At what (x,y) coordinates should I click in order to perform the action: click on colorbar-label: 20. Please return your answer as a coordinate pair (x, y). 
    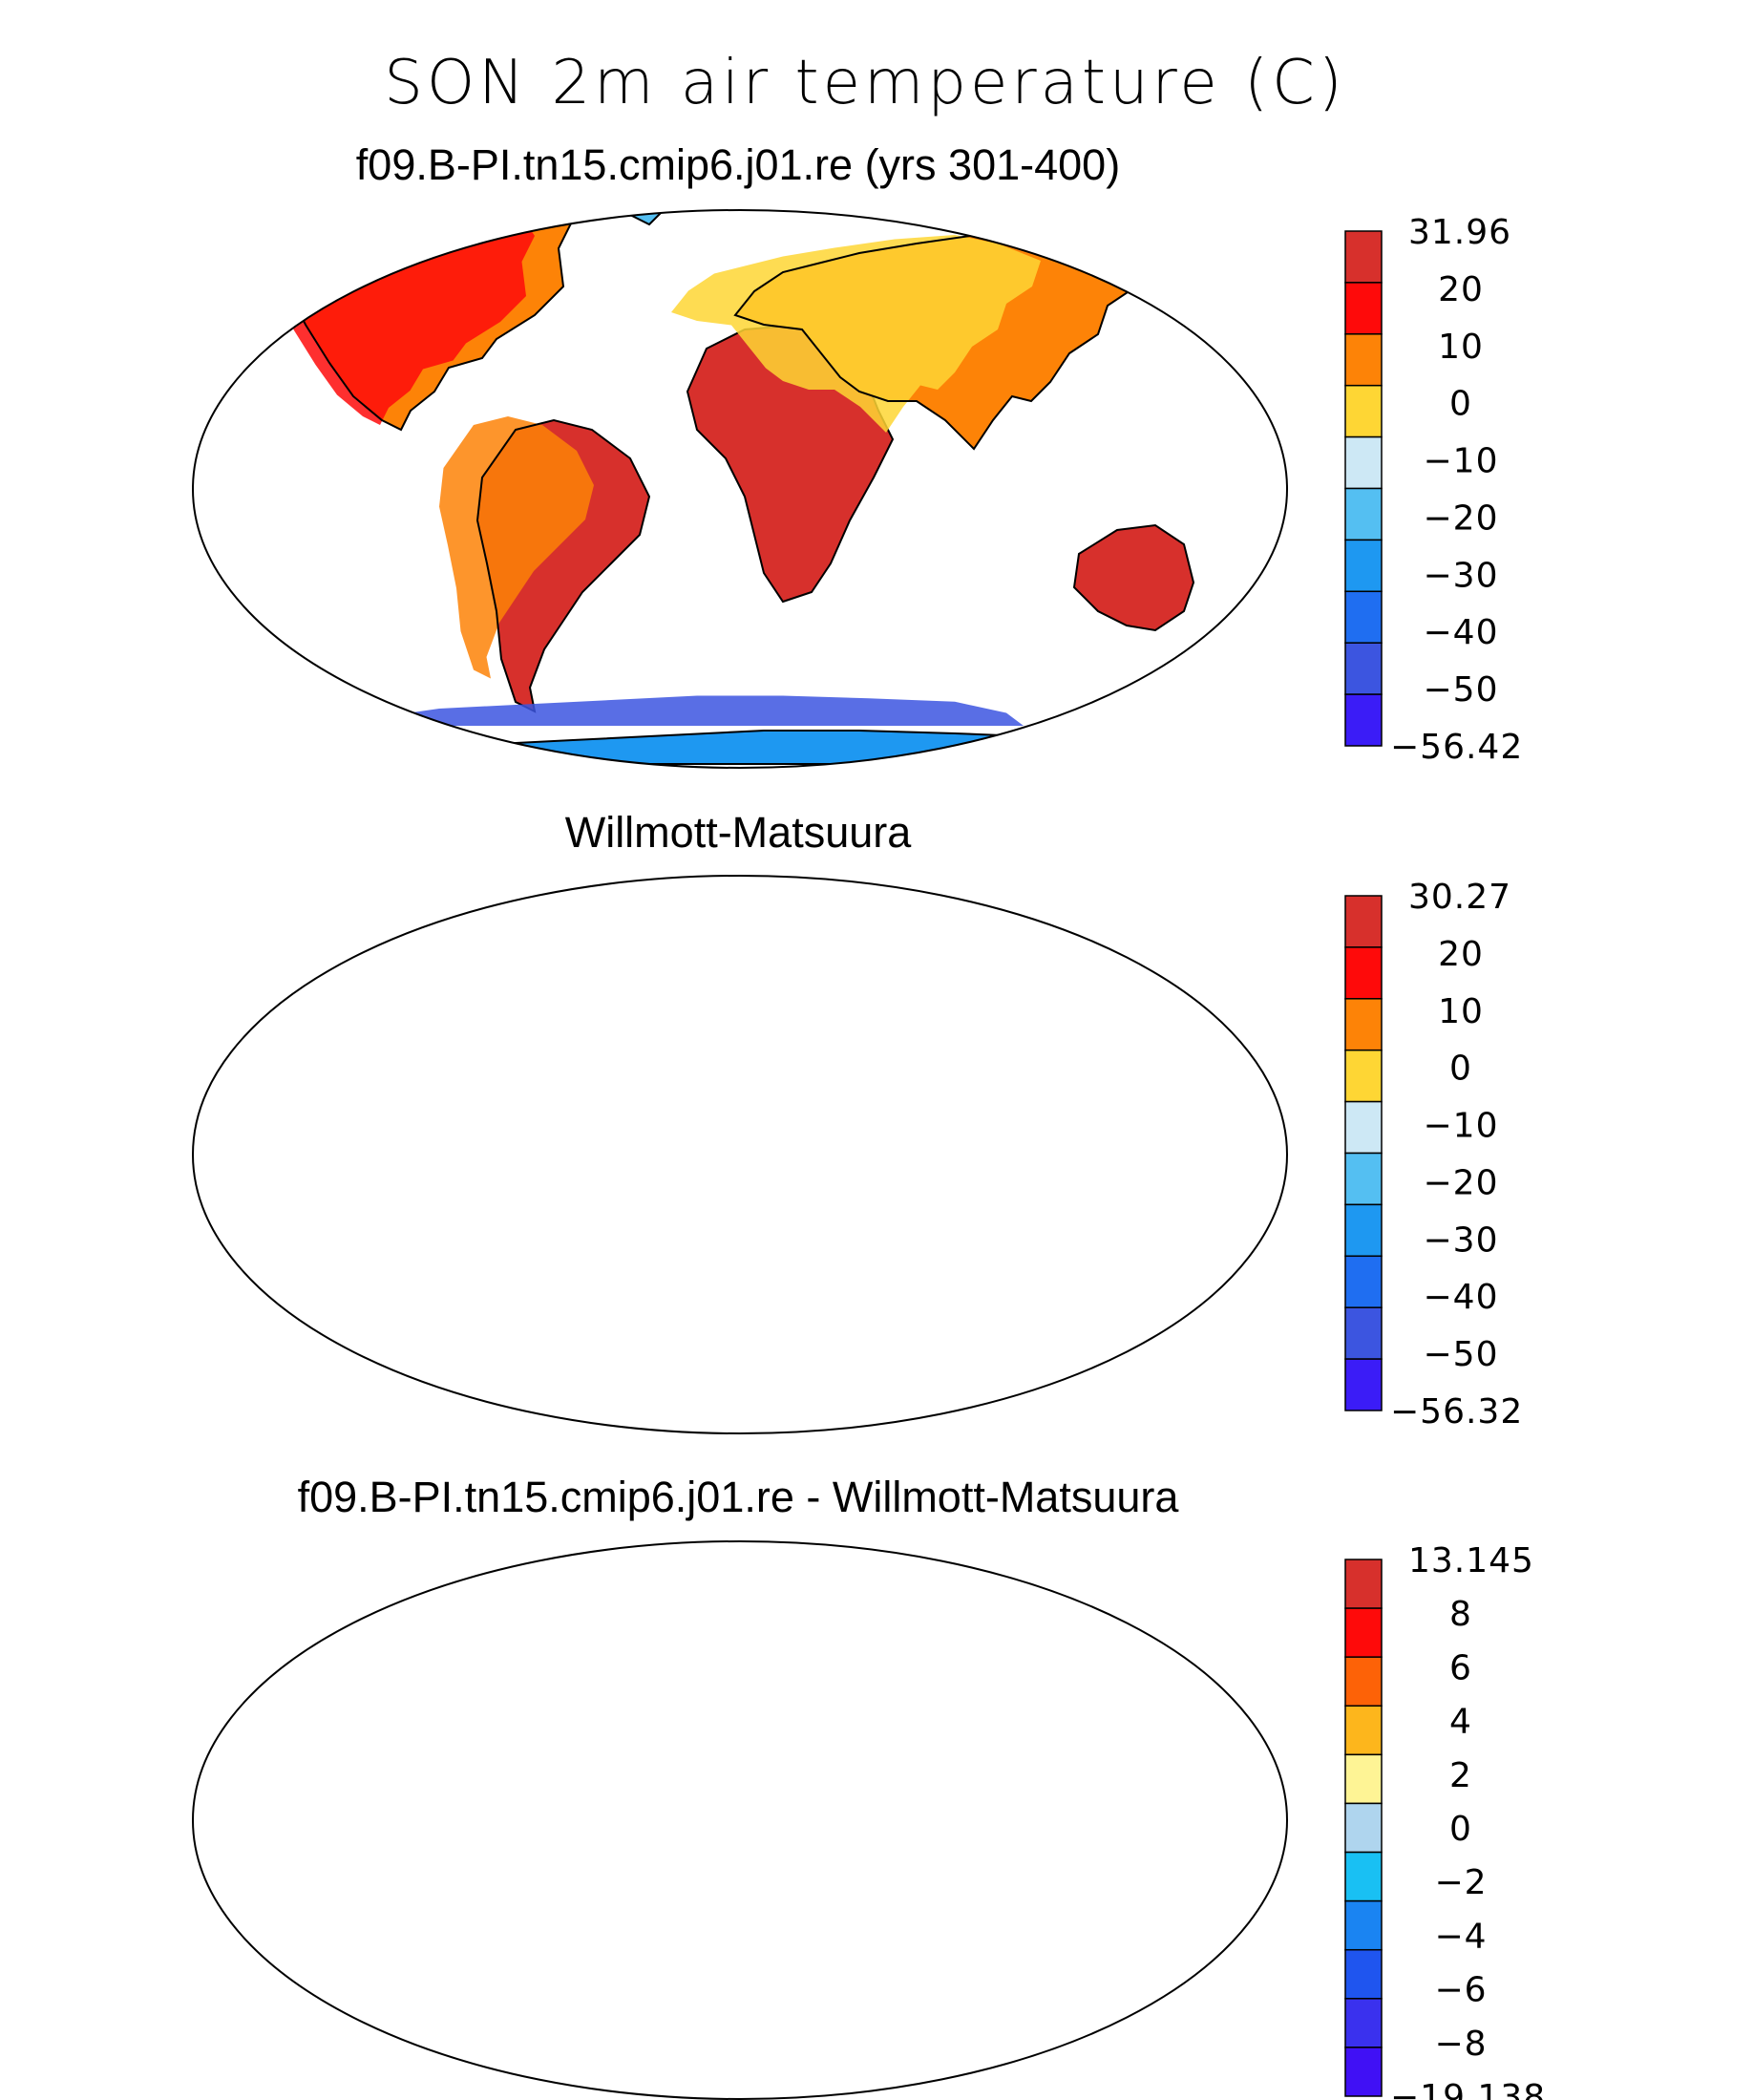
    Looking at the image, I should click on (1461, 954).